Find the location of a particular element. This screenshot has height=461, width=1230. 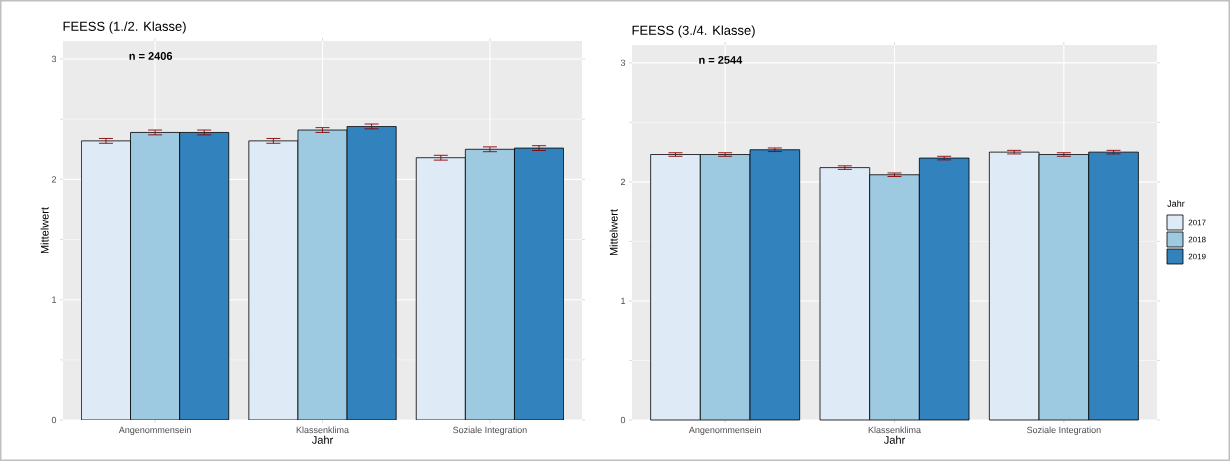

chart-title: FEESS (1./2. Klasse) is located at coordinates (124, 27).